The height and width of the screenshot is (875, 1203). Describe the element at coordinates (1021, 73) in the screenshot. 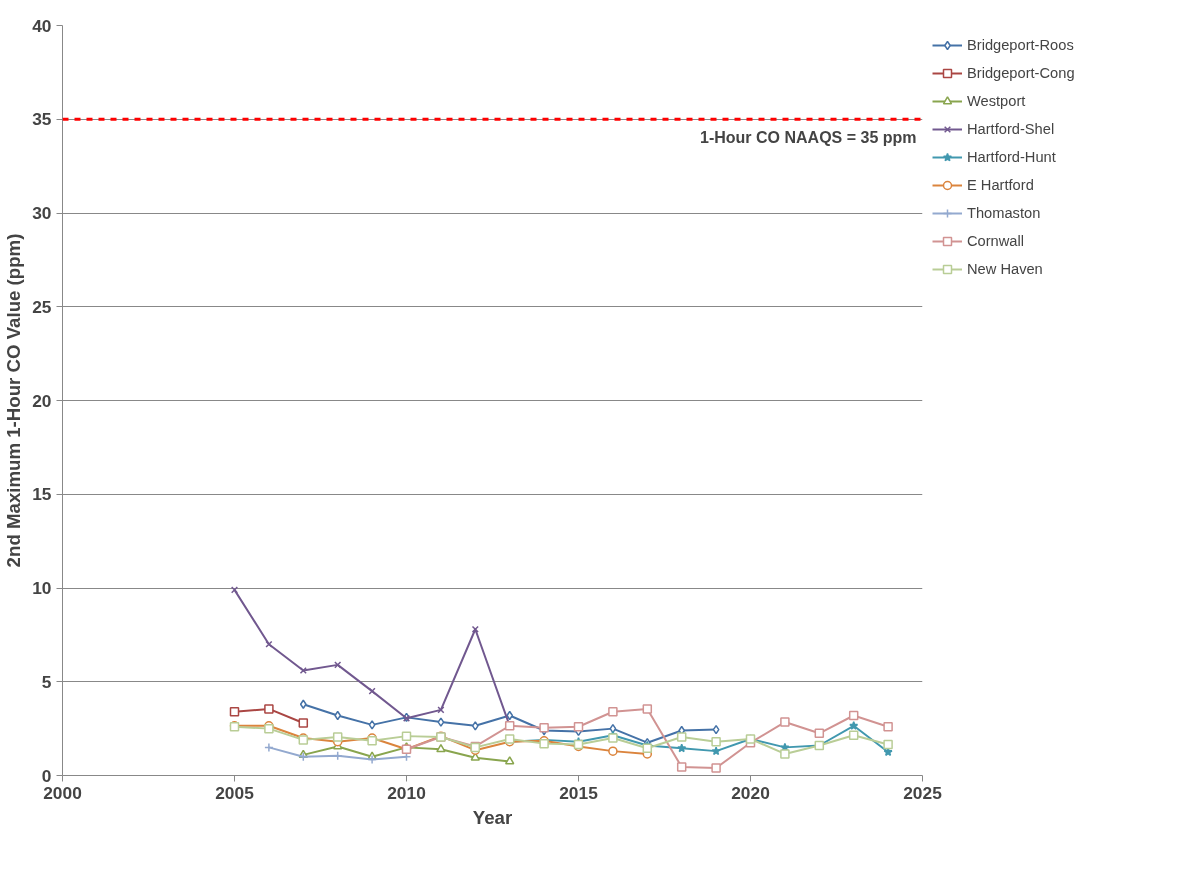

I see `legend-label: Bridgeport-Cong` at that location.